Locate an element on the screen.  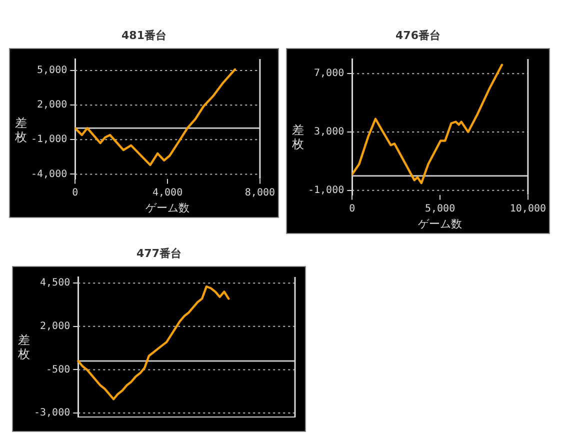
chart-title: 476番台 is located at coordinates (418, 35).